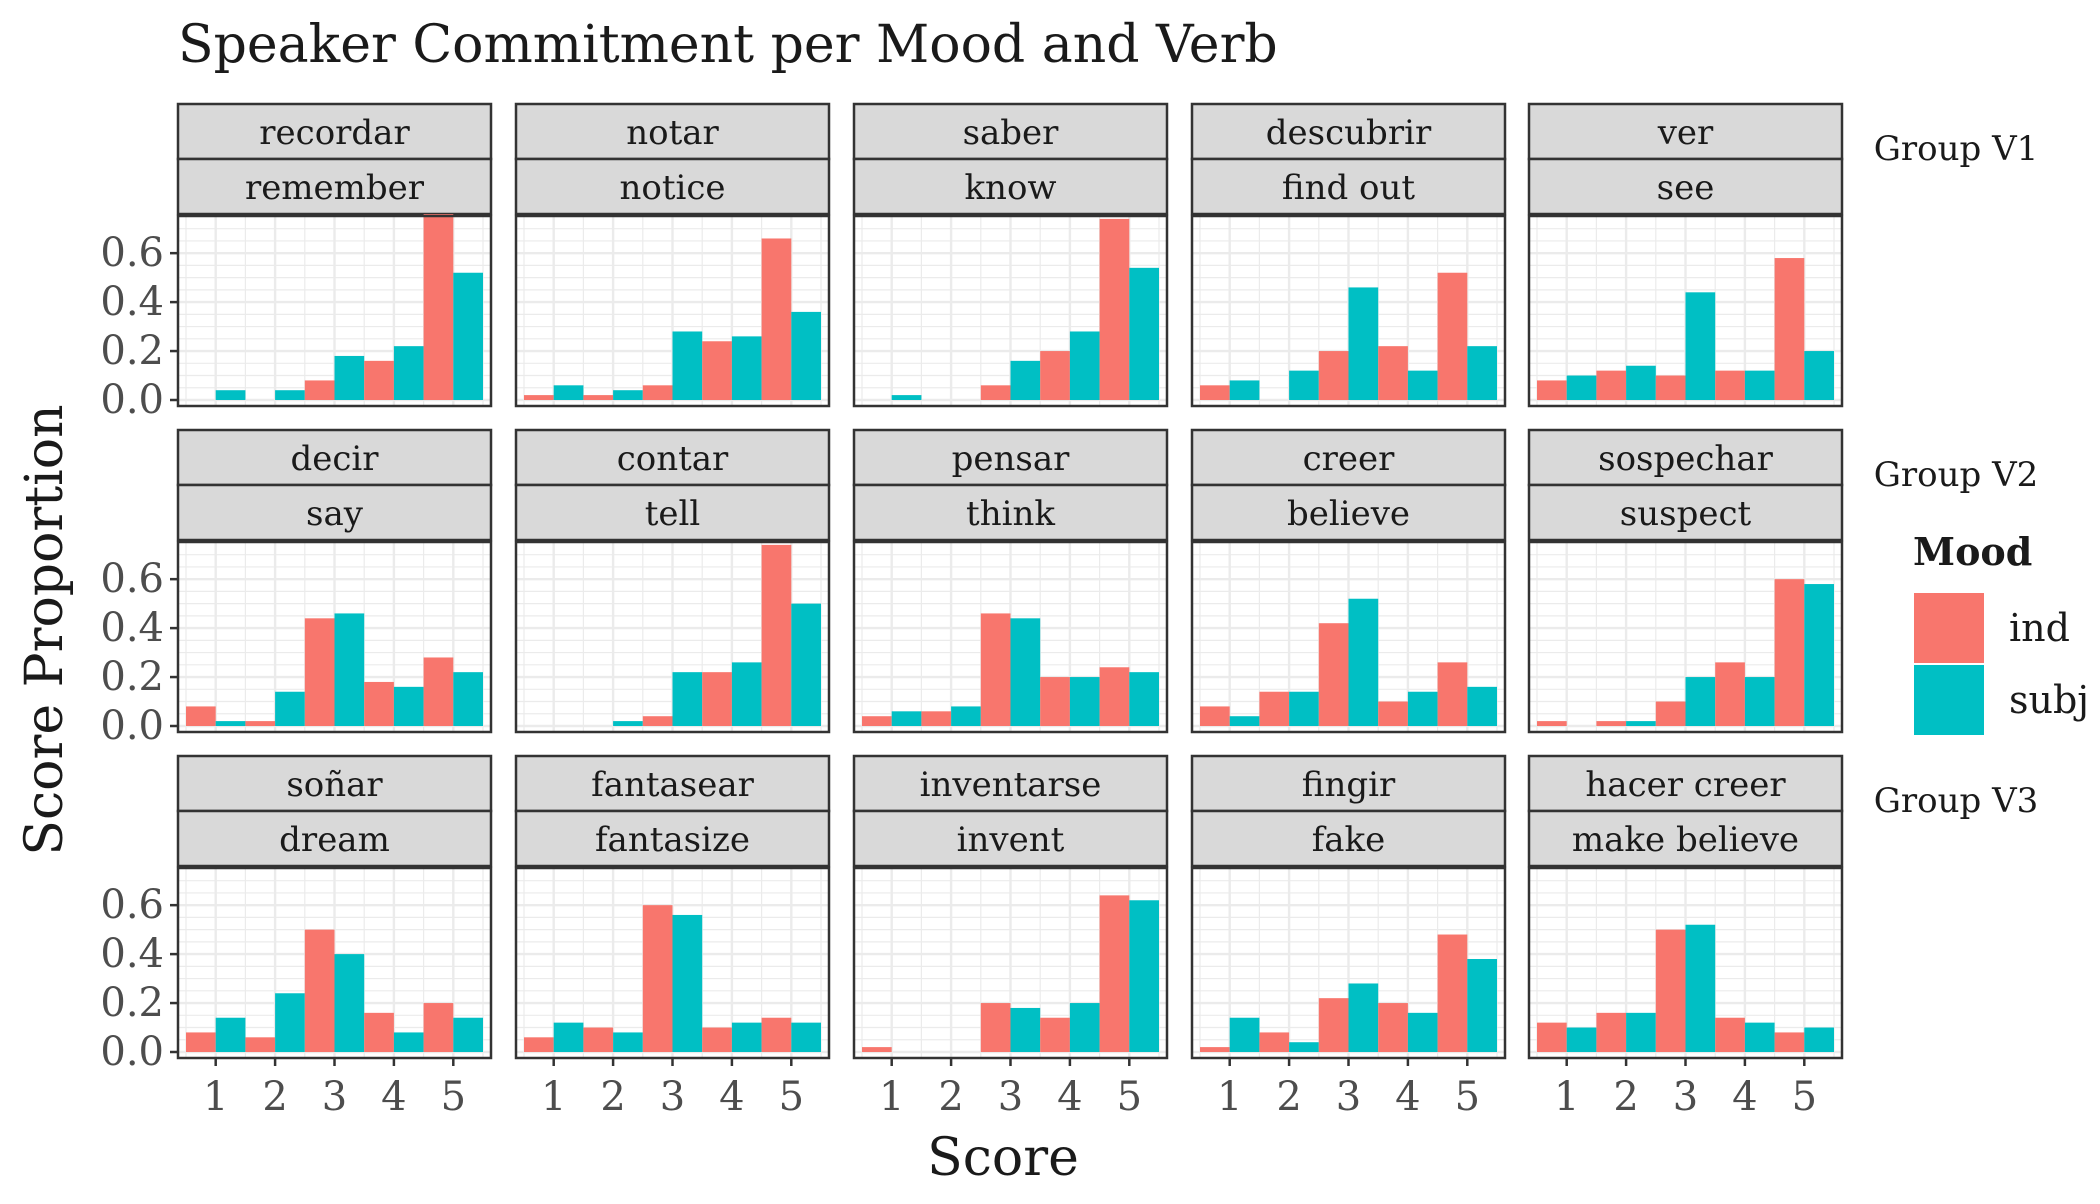 This screenshot has width=2100, height=1204. I want to click on panel-notice: notar notice, so click(672, 255).